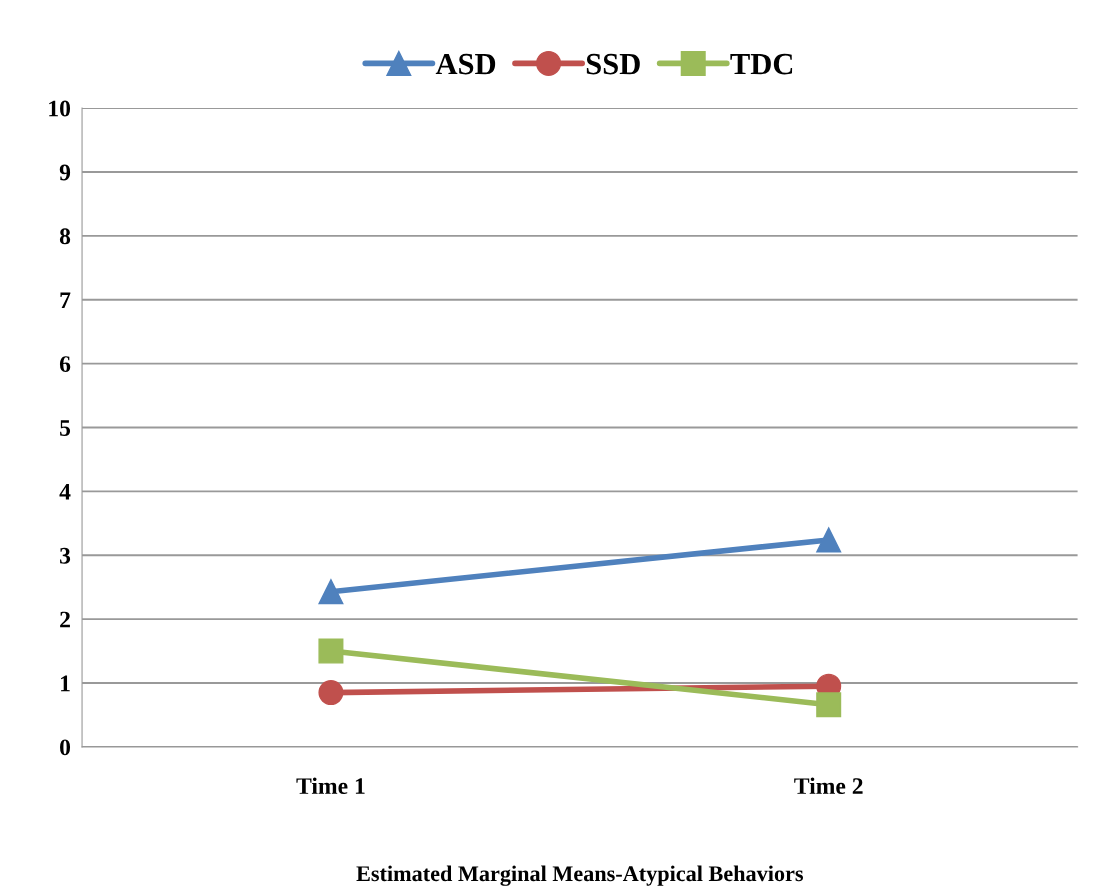  Describe the element at coordinates (613, 64) in the screenshot. I see `legend-label: SSD` at that location.